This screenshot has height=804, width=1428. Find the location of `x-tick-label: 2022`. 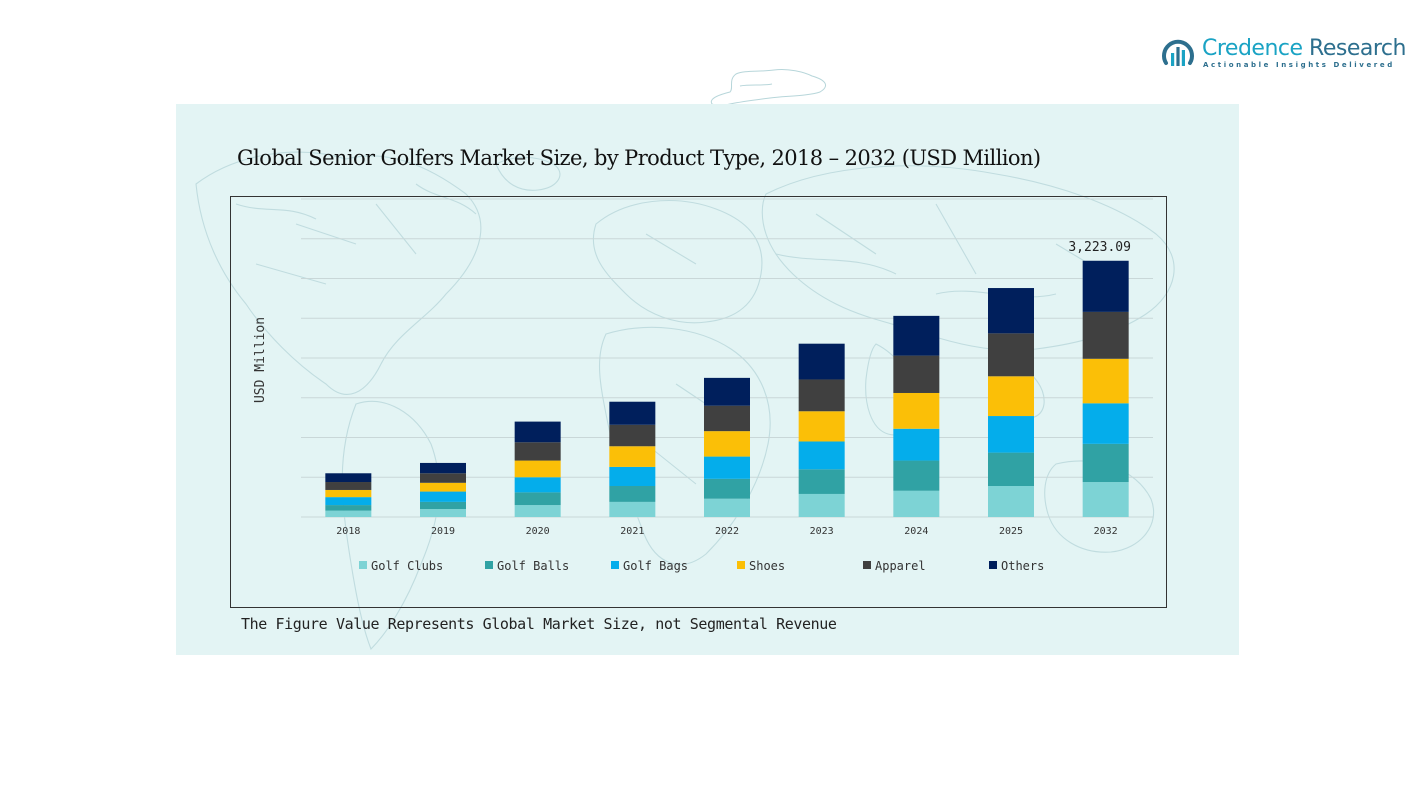

x-tick-label: 2022 is located at coordinates (727, 531).